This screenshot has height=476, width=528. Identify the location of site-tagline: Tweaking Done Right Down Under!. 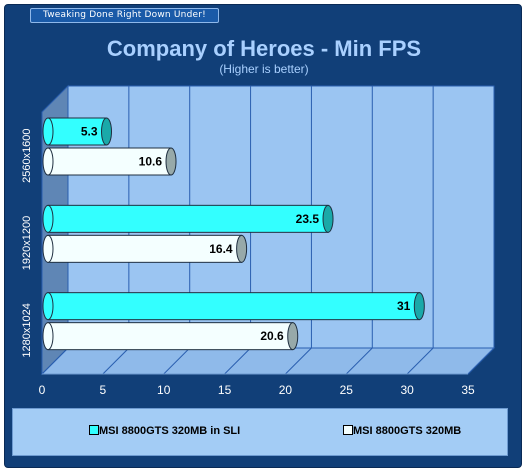
(124, 15).